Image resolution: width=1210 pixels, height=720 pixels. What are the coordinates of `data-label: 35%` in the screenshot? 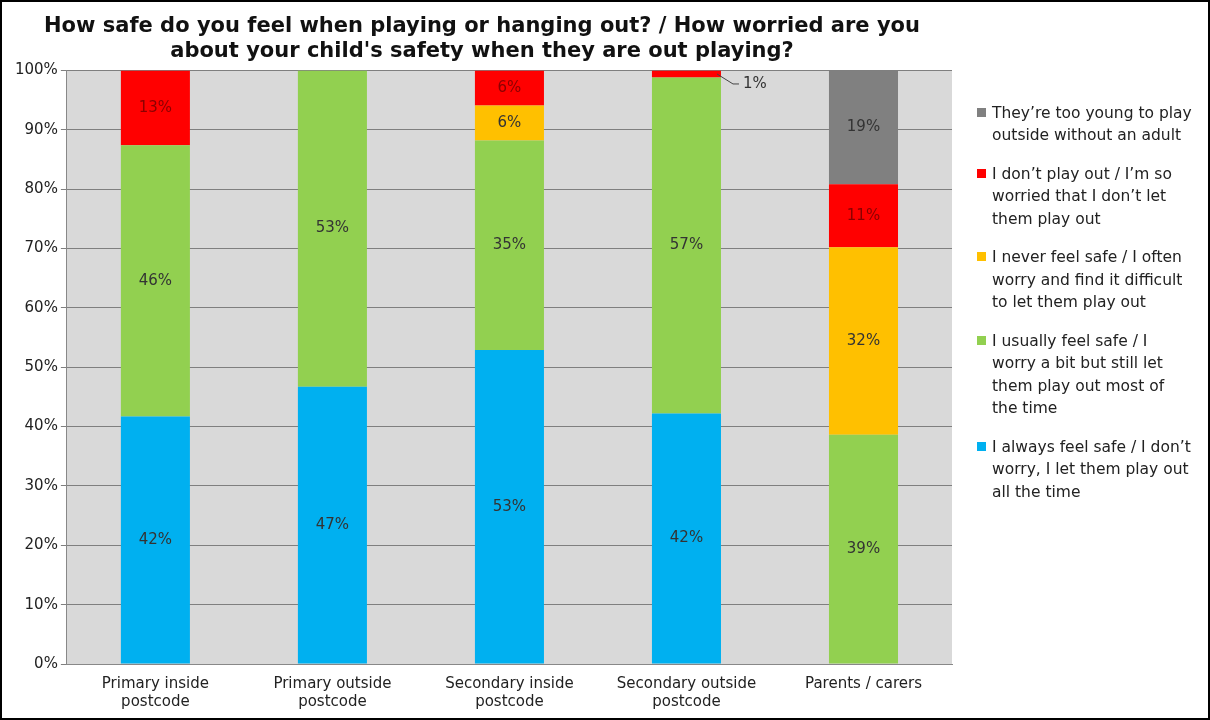 It's located at (509, 244).